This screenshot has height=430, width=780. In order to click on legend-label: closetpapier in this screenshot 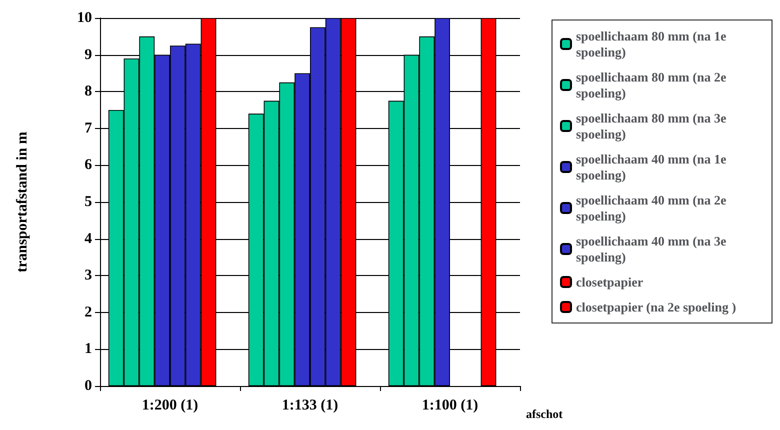, I will do `click(610, 282)`.